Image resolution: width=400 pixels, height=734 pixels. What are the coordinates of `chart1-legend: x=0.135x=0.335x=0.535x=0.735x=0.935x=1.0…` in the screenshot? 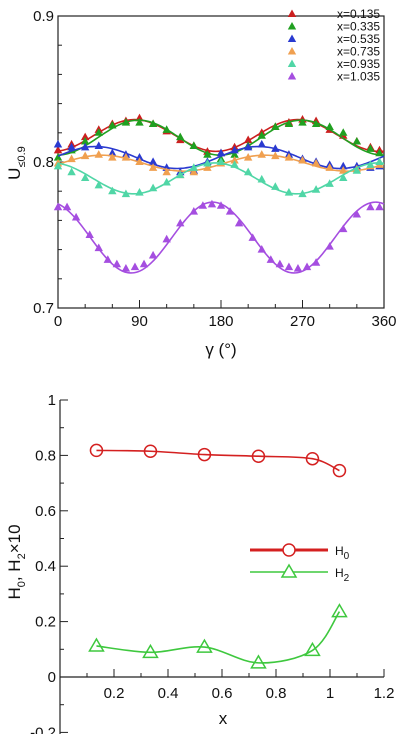 It's located at (333, 45).